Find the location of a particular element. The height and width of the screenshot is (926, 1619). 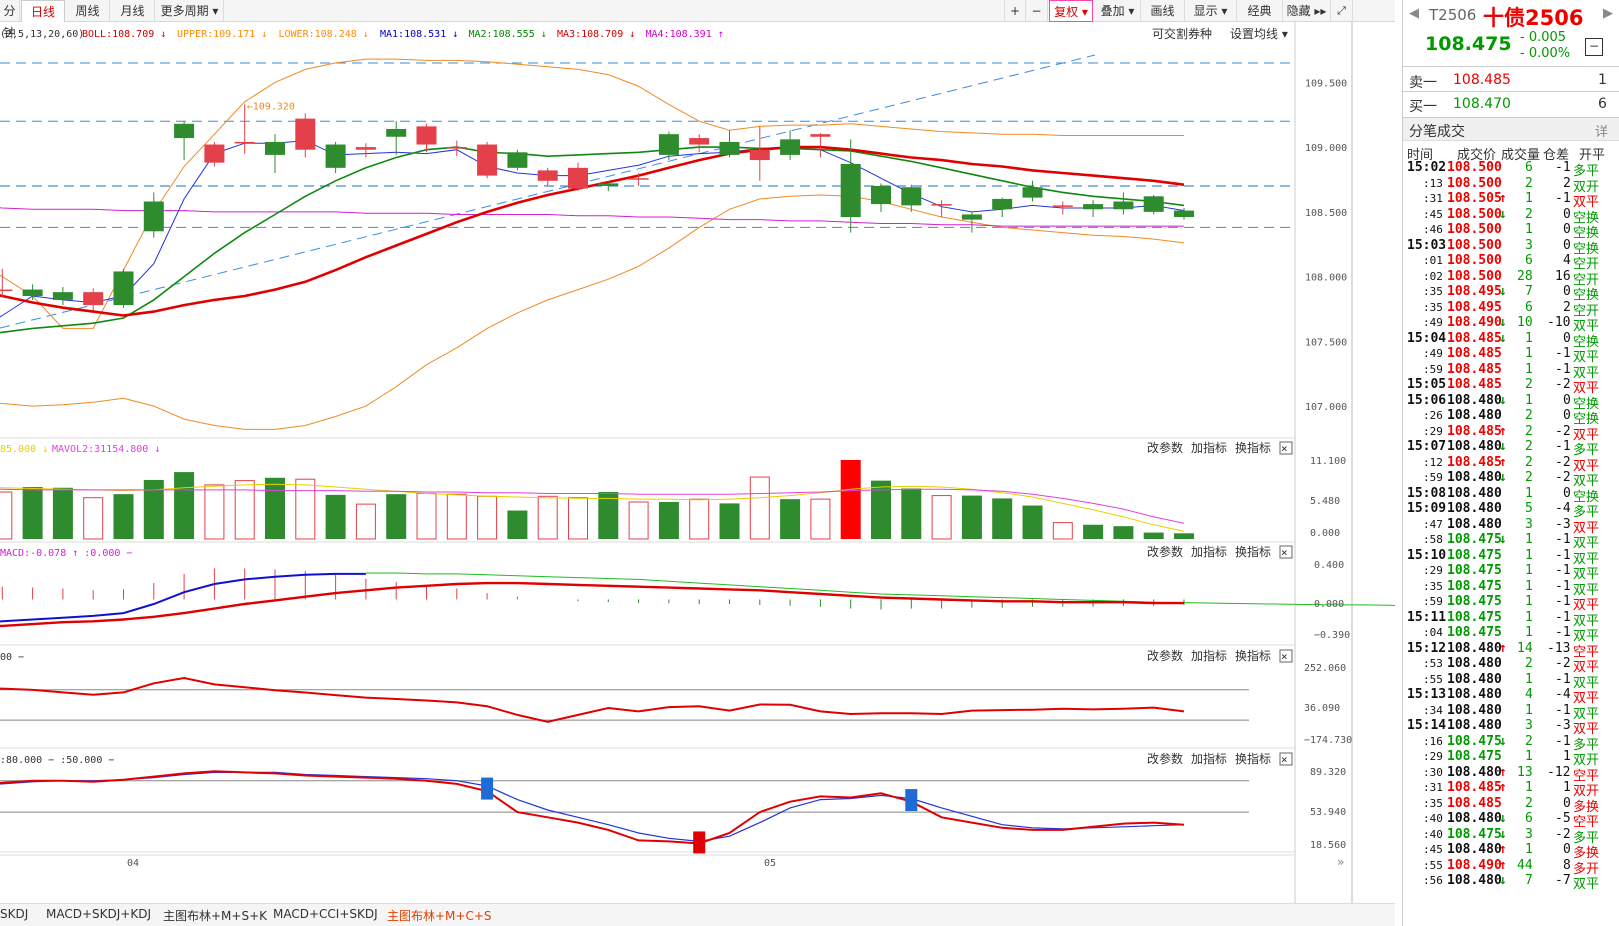

trade-row: :29 108.475 1 1 双开 is located at coordinates (1511, 758).